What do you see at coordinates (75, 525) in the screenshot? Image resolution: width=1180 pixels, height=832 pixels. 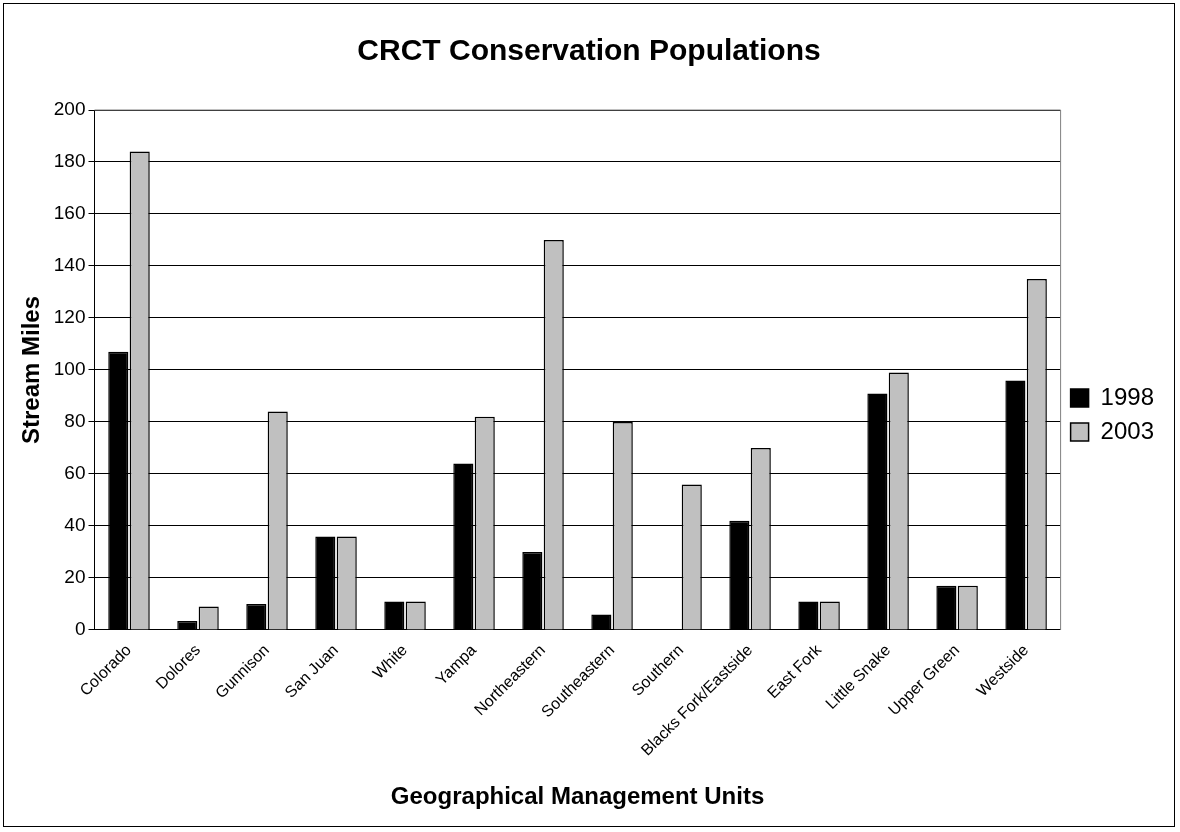 I see `y-tick-label: 40` at bounding box center [75, 525].